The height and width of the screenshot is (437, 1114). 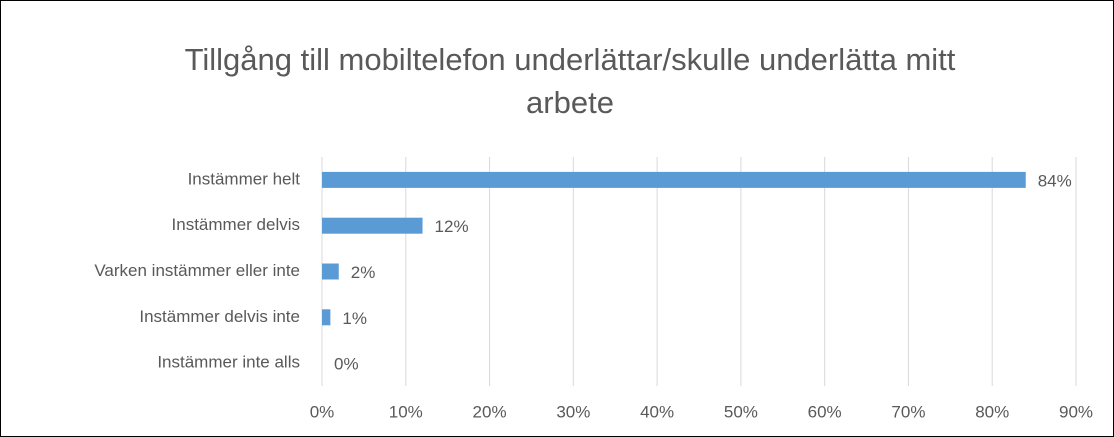 What do you see at coordinates (1076, 411) in the screenshot?
I see `x-tick-label: 90%` at bounding box center [1076, 411].